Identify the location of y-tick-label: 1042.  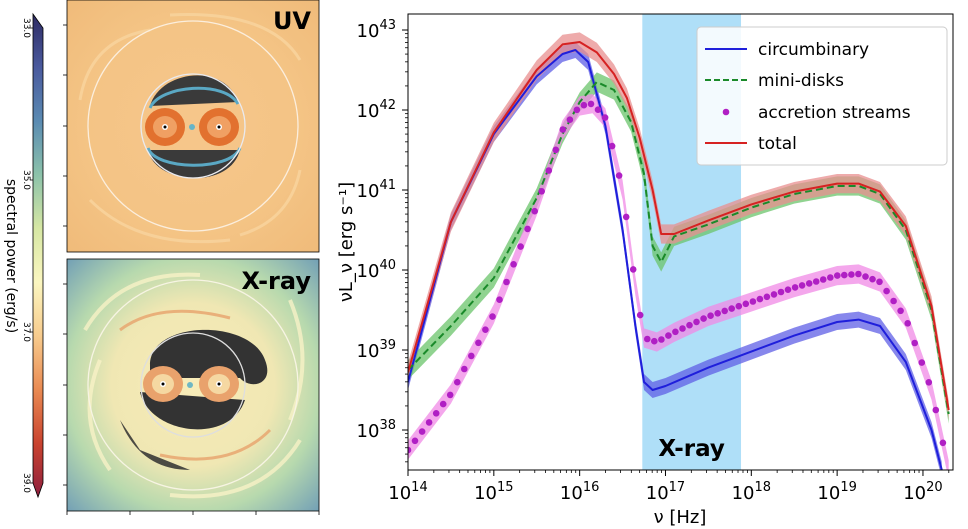
(376, 110).